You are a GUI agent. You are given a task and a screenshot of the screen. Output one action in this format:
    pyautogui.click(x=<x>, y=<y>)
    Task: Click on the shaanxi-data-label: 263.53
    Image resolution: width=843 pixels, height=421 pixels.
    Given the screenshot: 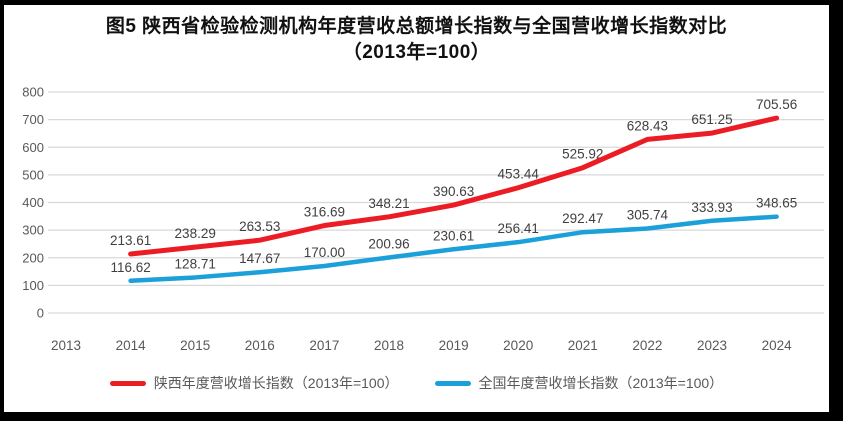 What is the action you would take?
    pyautogui.click(x=259, y=226)
    